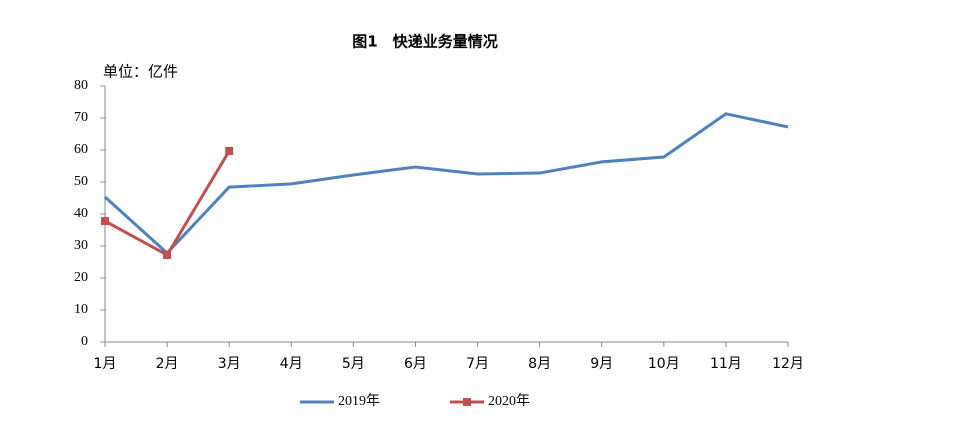 This screenshot has height=423, width=978. Describe the element at coordinates (477, 364) in the screenshot. I see `x-tick-label: 7月` at that location.